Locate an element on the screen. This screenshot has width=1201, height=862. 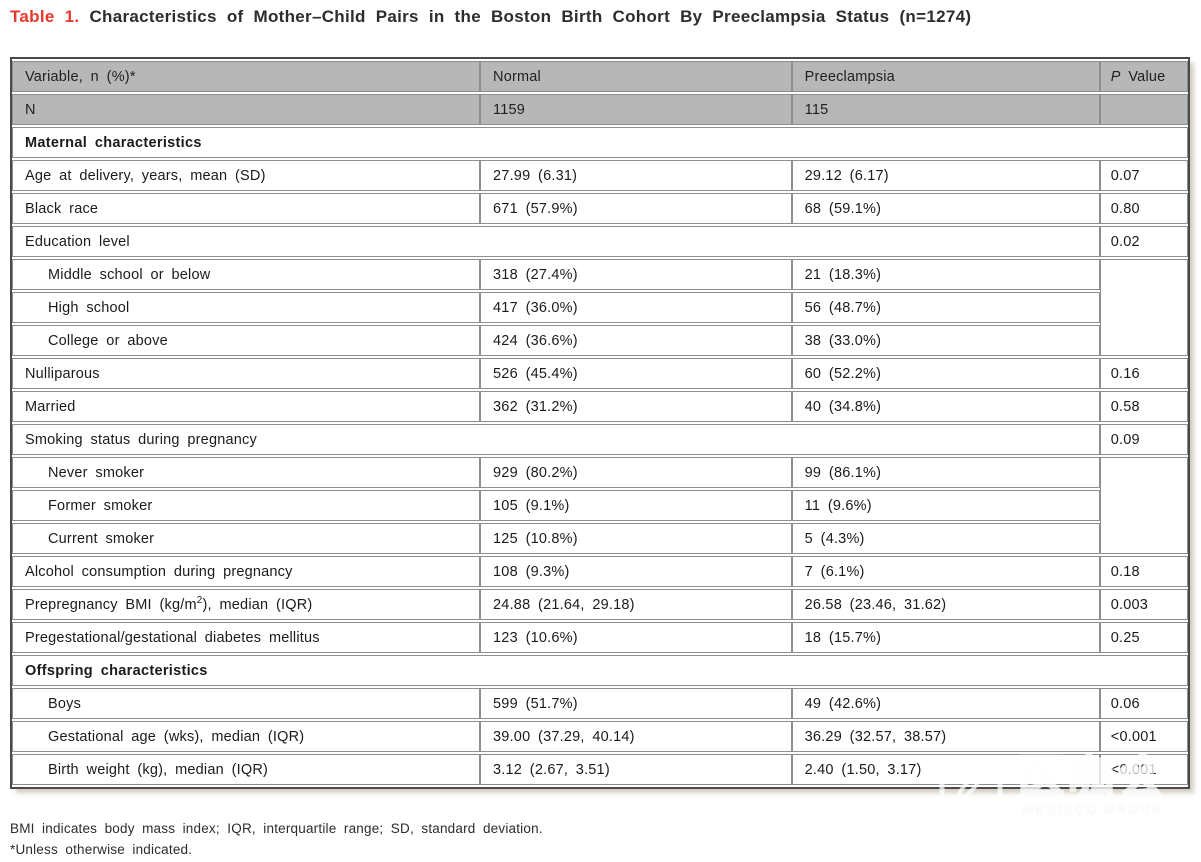
table-row: Boys 599 (51.7%) 49 (42.6%) 0.06 is located at coordinates (600, 703).